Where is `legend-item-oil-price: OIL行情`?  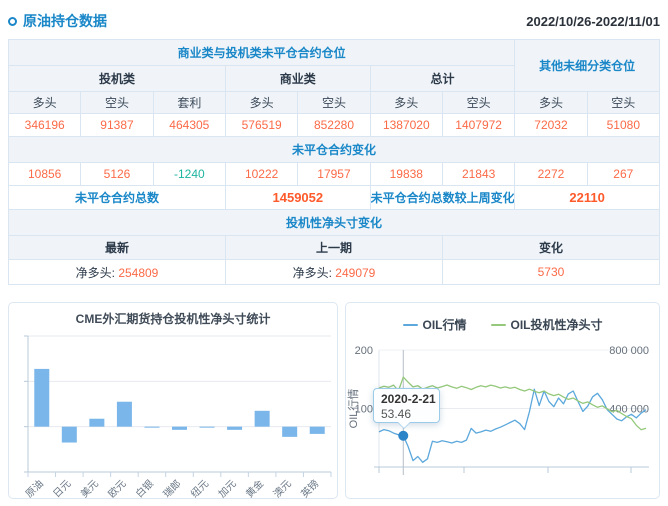 legend-item-oil-price: OIL行情 is located at coordinates (434, 324).